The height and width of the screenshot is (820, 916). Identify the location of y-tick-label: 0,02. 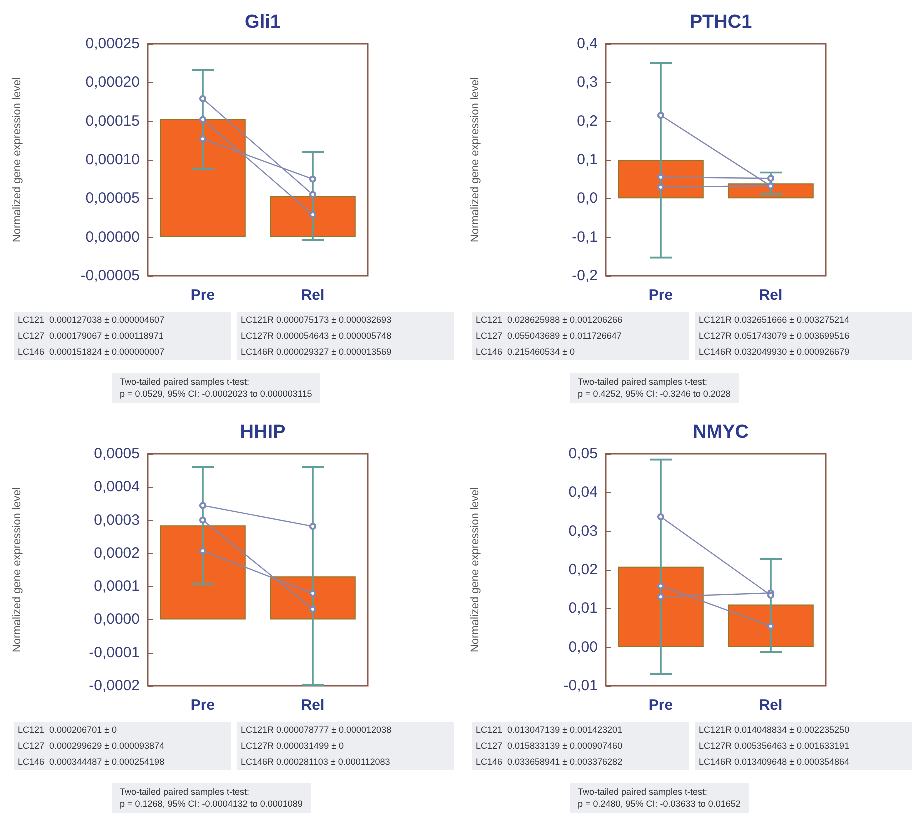
(583, 570).